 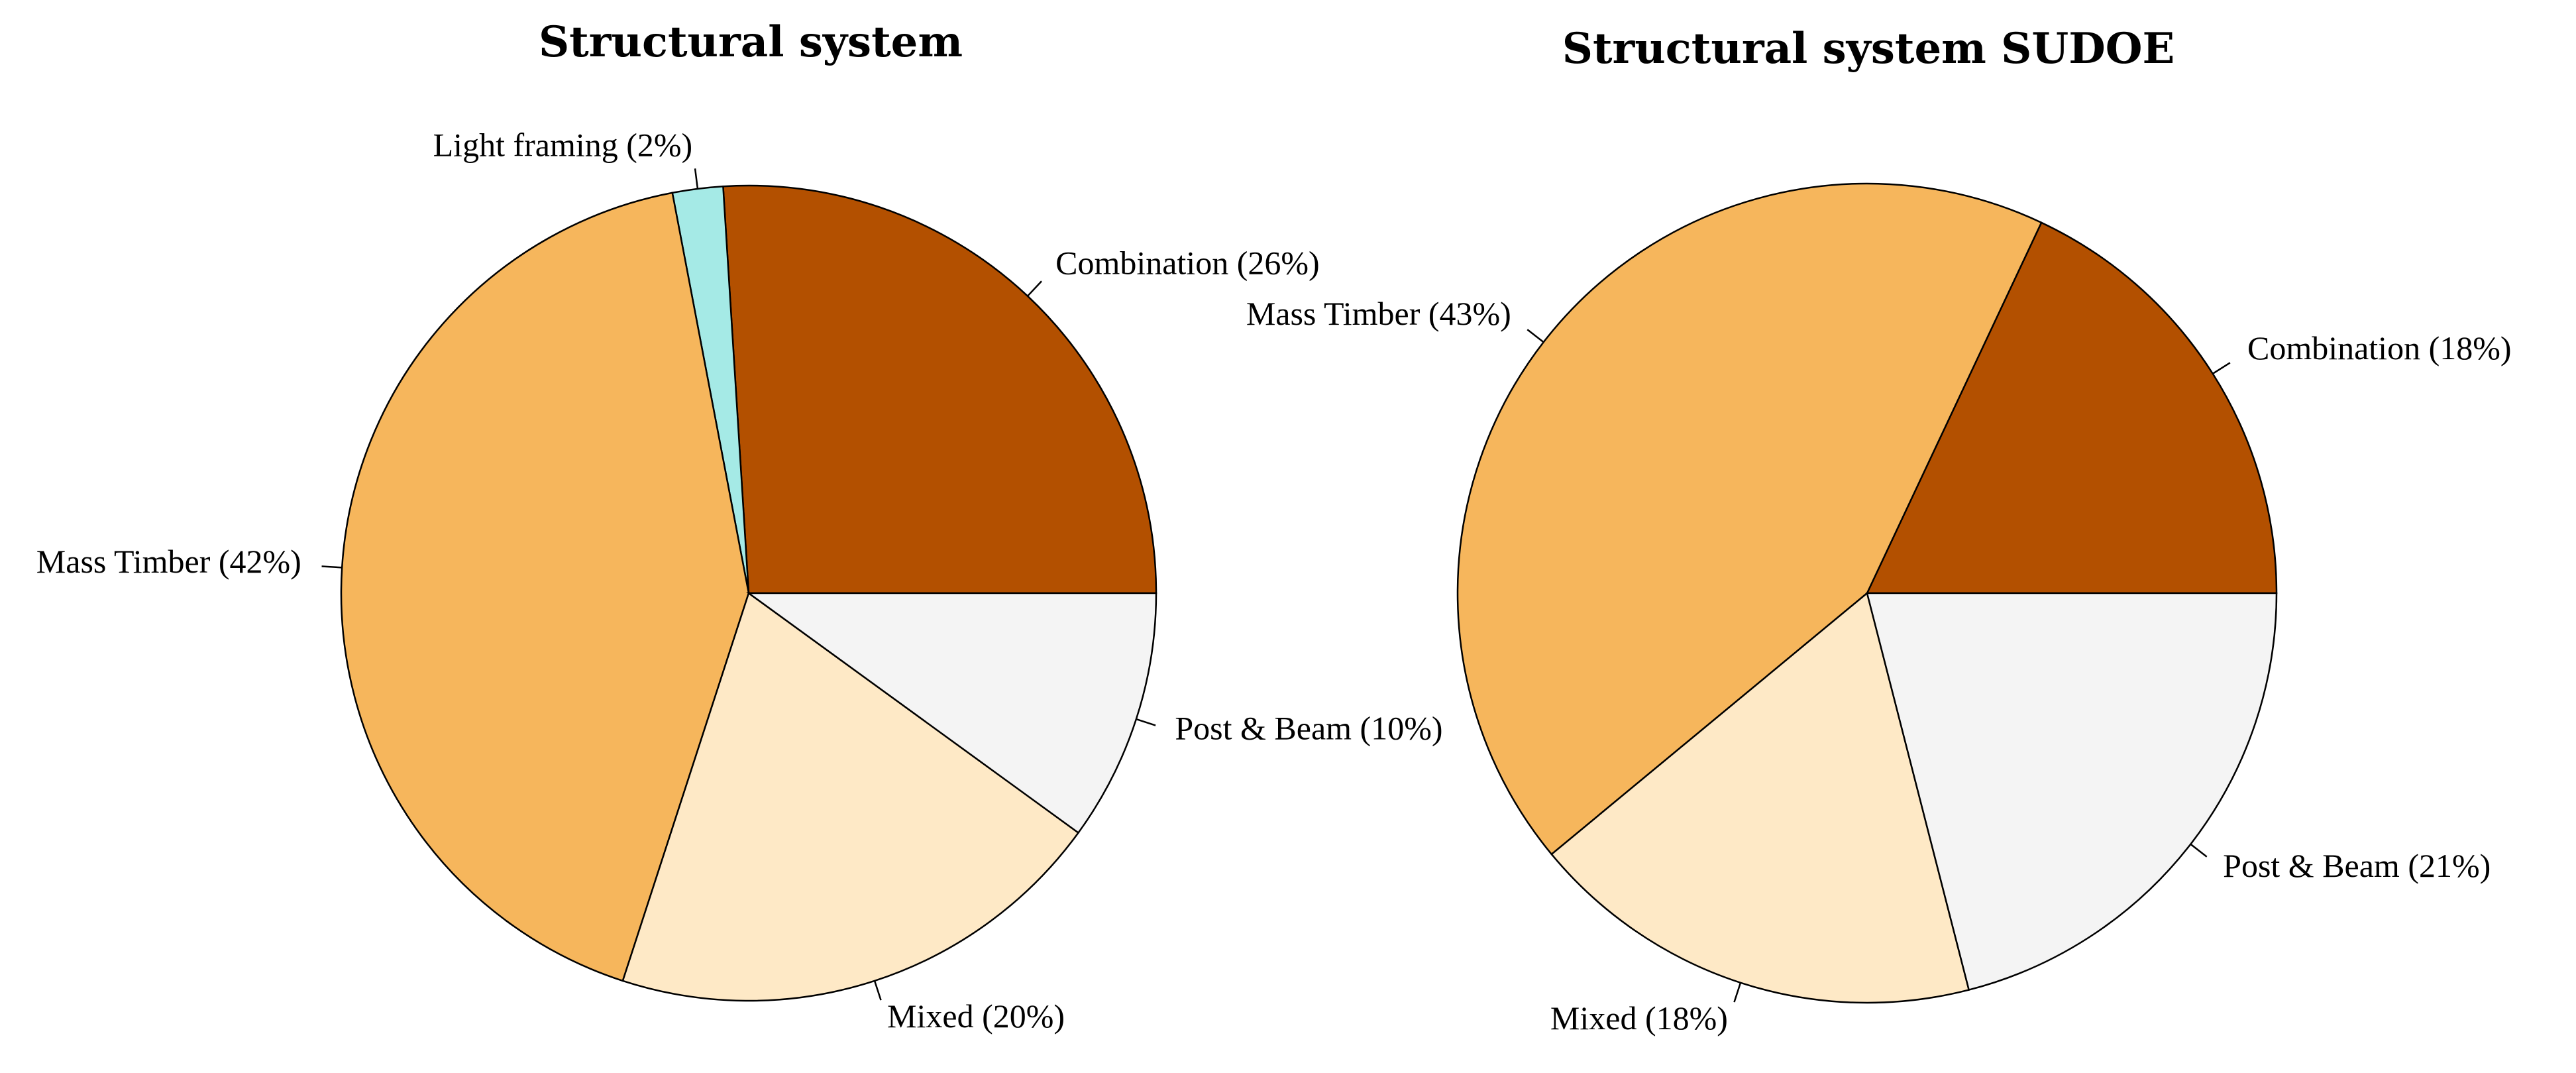 I want to click on slice-label-mass-timber: Mass Timber (43%), so click(x=1378, y=314).